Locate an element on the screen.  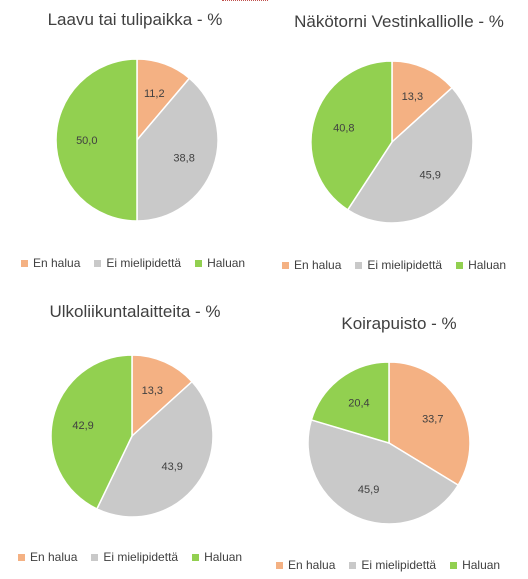
chart-title: Ulkoliikuntalaitteita - % is located at coordinates (135, 311).